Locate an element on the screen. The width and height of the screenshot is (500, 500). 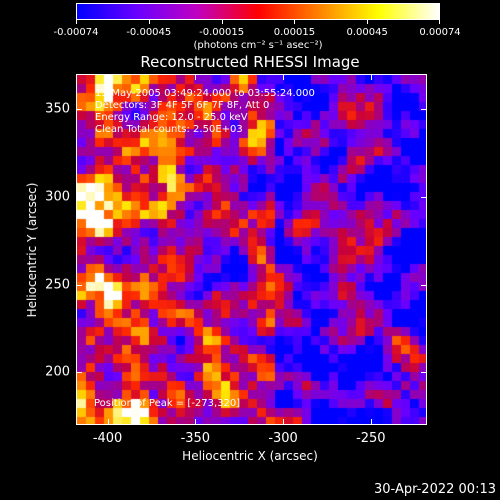
x-axis-label: Heliocentric X (arcsec) is located at coordinates (250, 456).